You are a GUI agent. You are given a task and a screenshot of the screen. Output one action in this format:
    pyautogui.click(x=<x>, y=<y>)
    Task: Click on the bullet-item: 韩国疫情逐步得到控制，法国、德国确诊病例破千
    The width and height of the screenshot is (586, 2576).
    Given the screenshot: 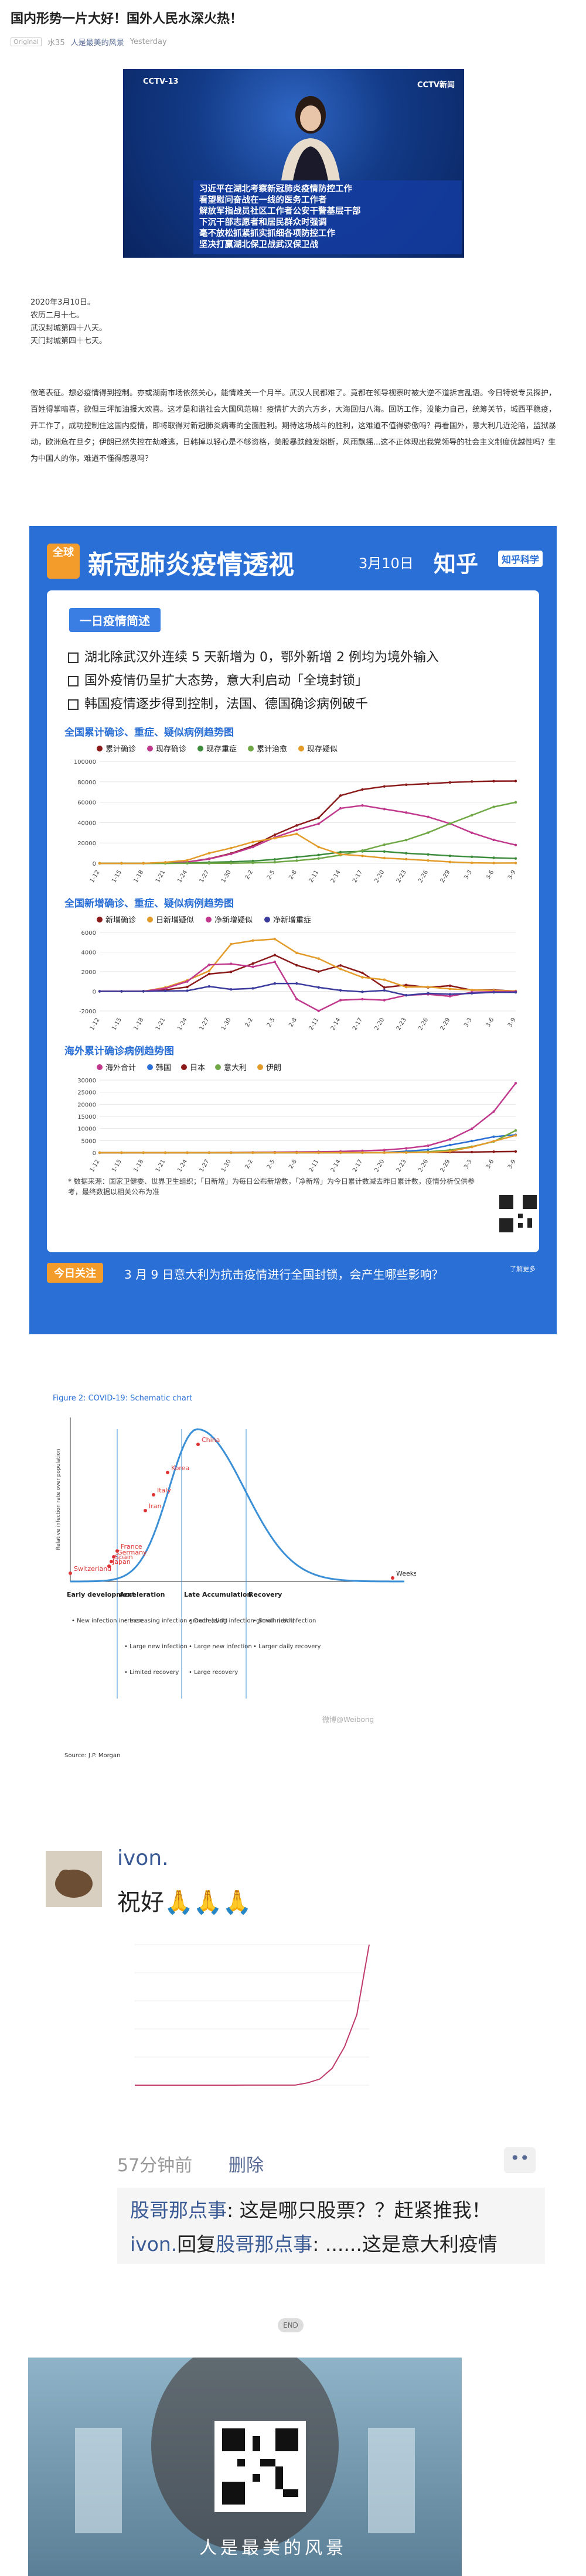 What is the action you would take?
    pyautogui.click(x=218, y=702)
    